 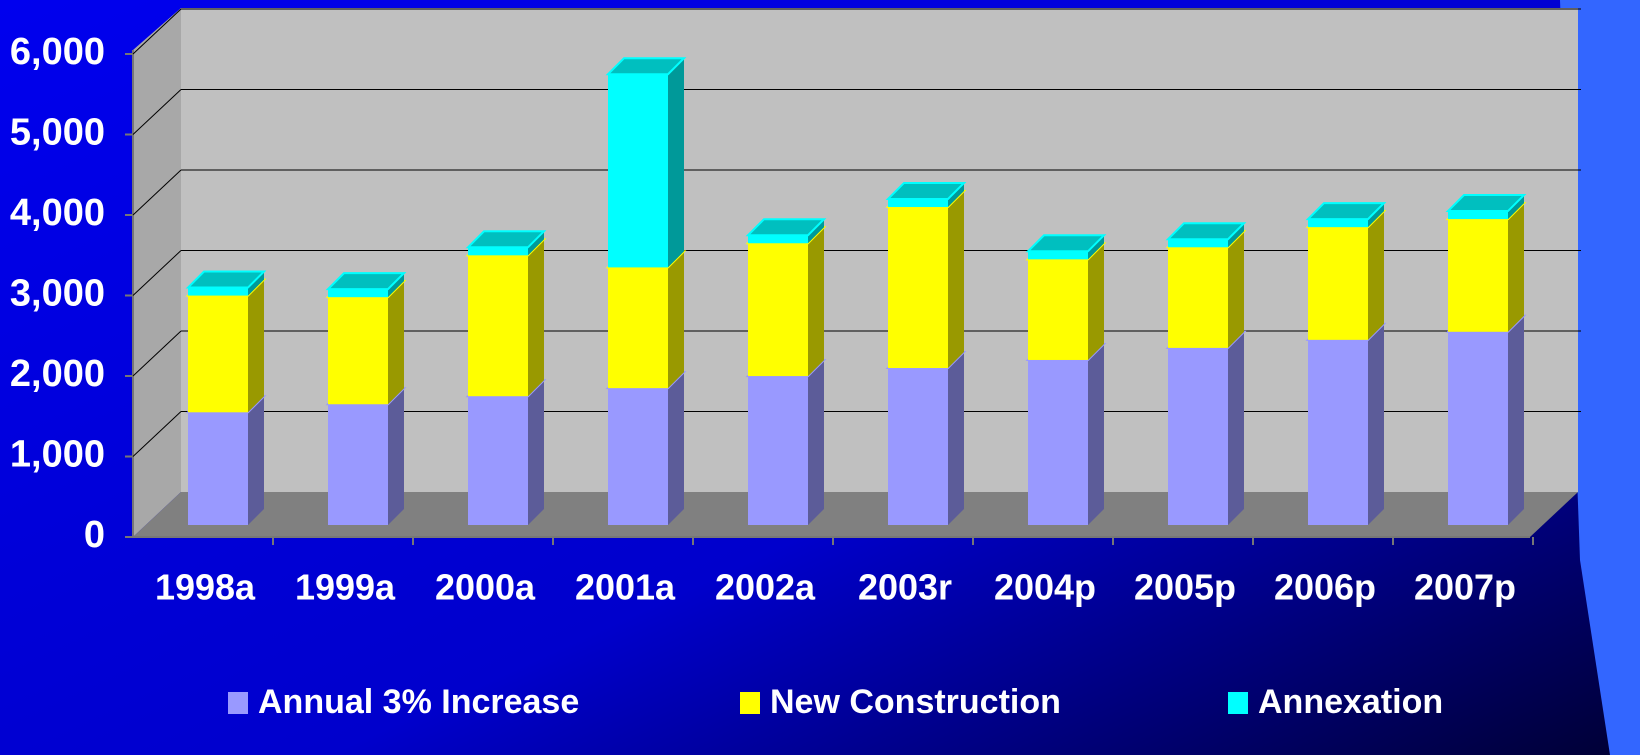 I want to click on x-tick-label: 2000a, so click(x=485, y=587).